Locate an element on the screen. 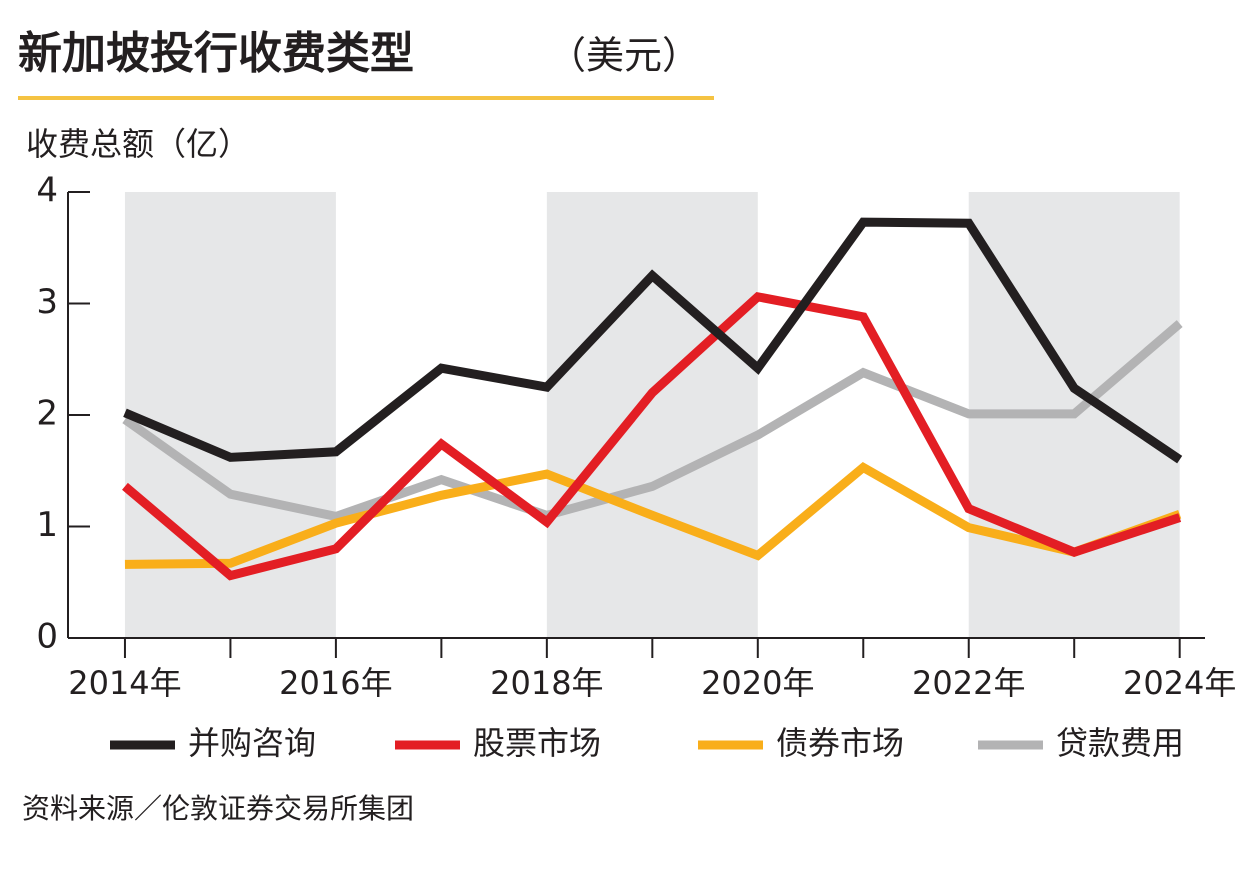 The image size is (1251, 879). x-tick-label: 2022年 is located at coordinates (968, 683).